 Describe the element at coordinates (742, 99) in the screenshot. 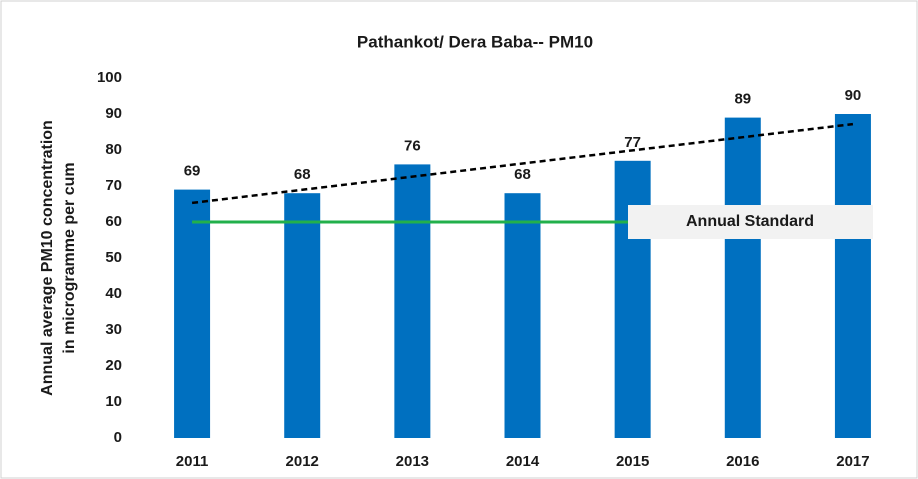

I see `data-label: 89` at that location.